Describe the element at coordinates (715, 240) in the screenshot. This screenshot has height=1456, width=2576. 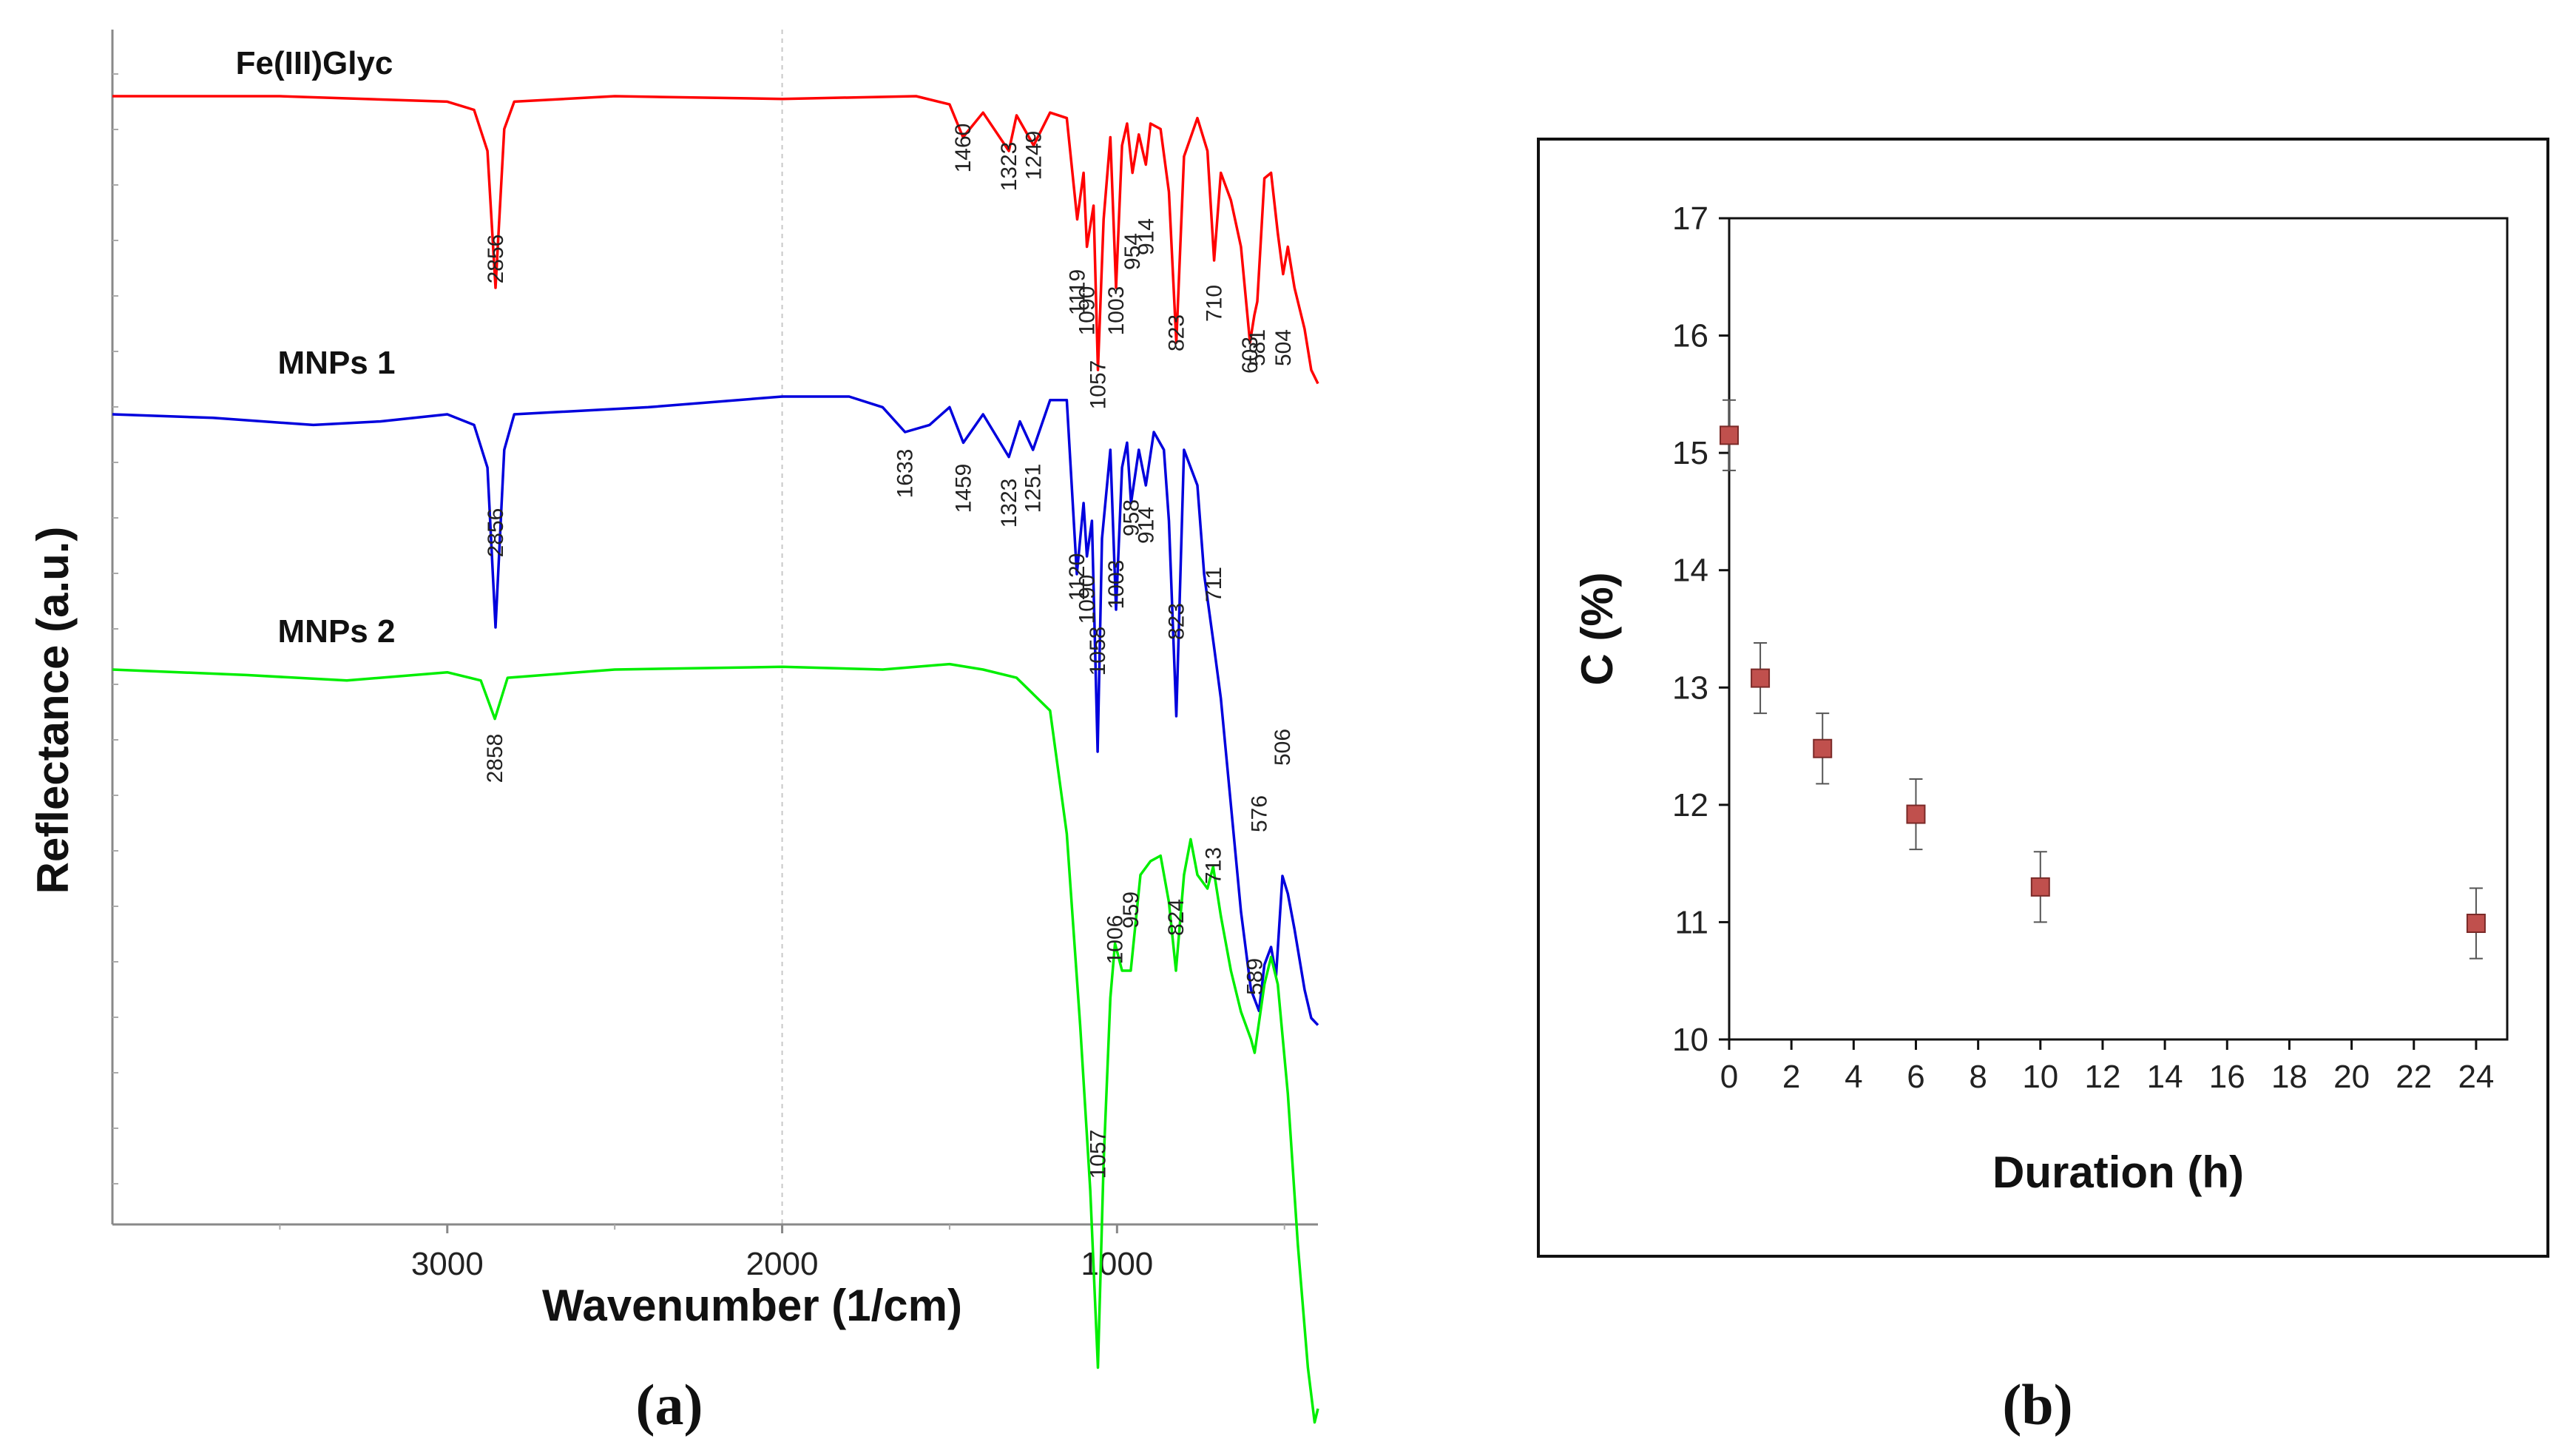
I see `spectrum-line-fe-iii-glyc` at that location.